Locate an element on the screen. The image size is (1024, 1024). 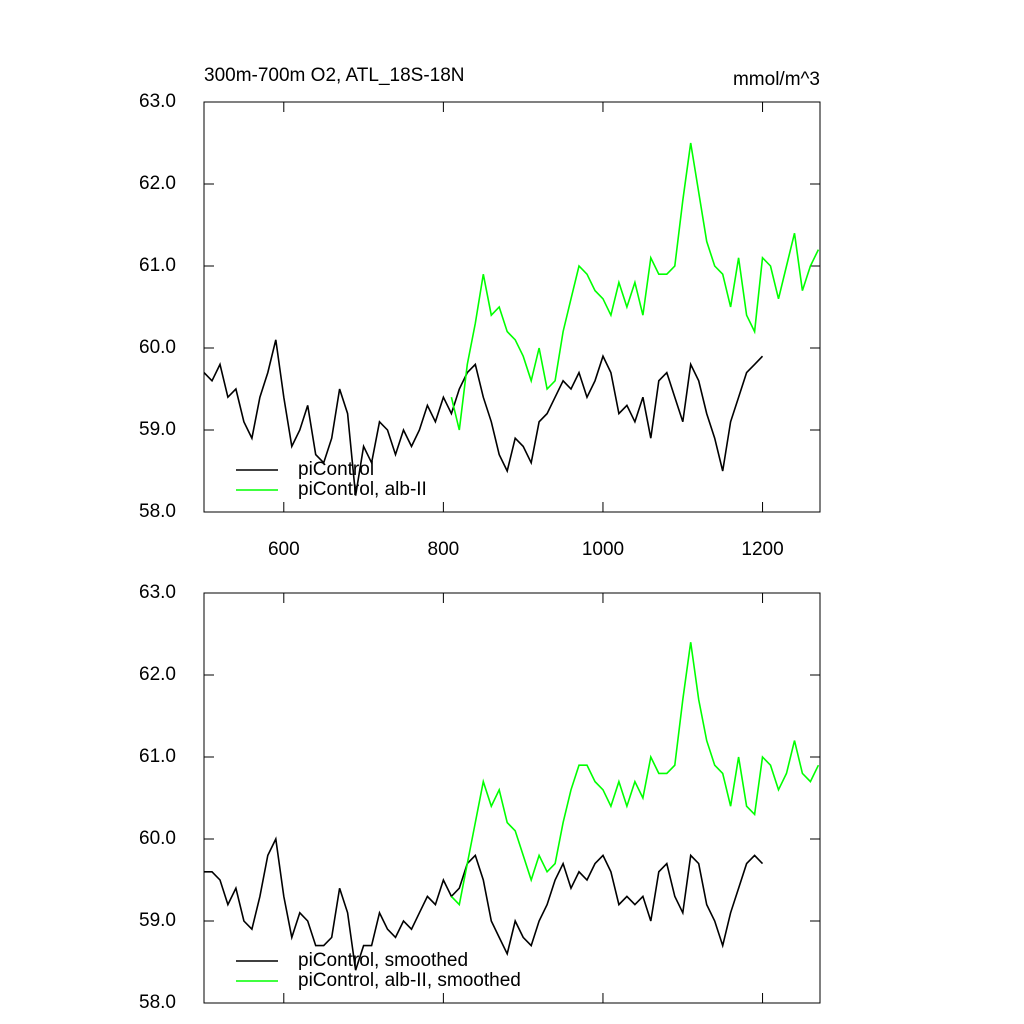
x-tick-label: 800 is located at coordinates (444, 549).